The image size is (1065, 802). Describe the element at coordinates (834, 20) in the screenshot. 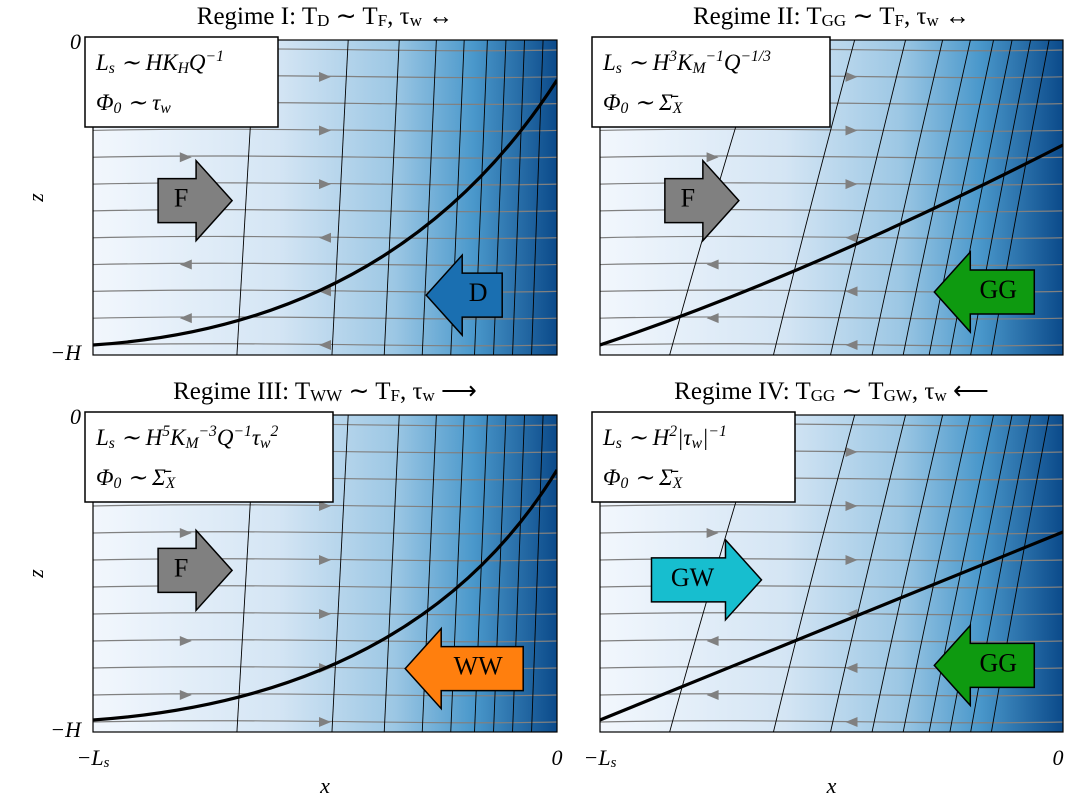

I see `text-part: GG` at that location.